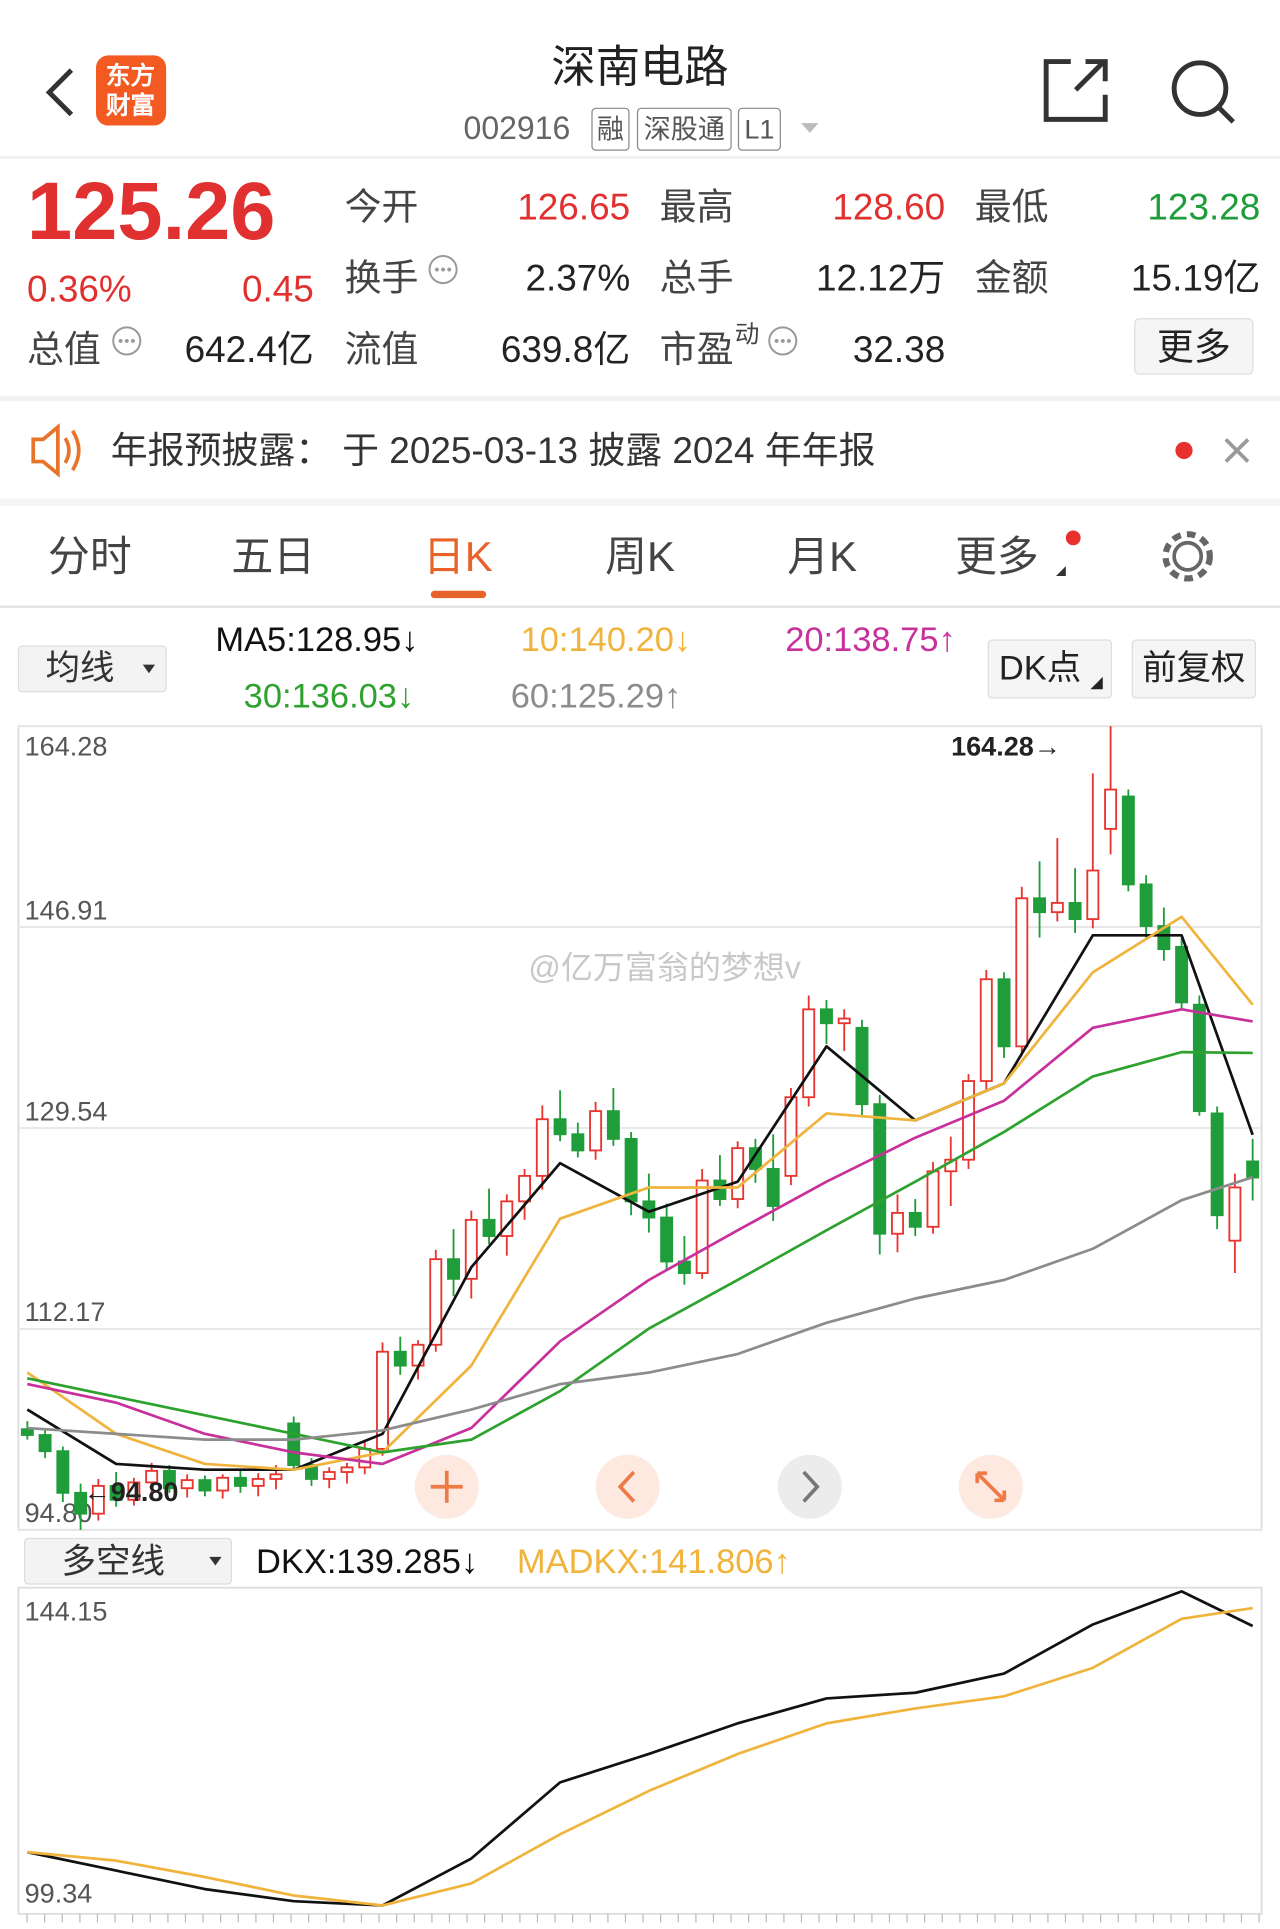  Describe the element at coordinates (822, 556) in the screenshot. I see `tab: 月K` at that location.